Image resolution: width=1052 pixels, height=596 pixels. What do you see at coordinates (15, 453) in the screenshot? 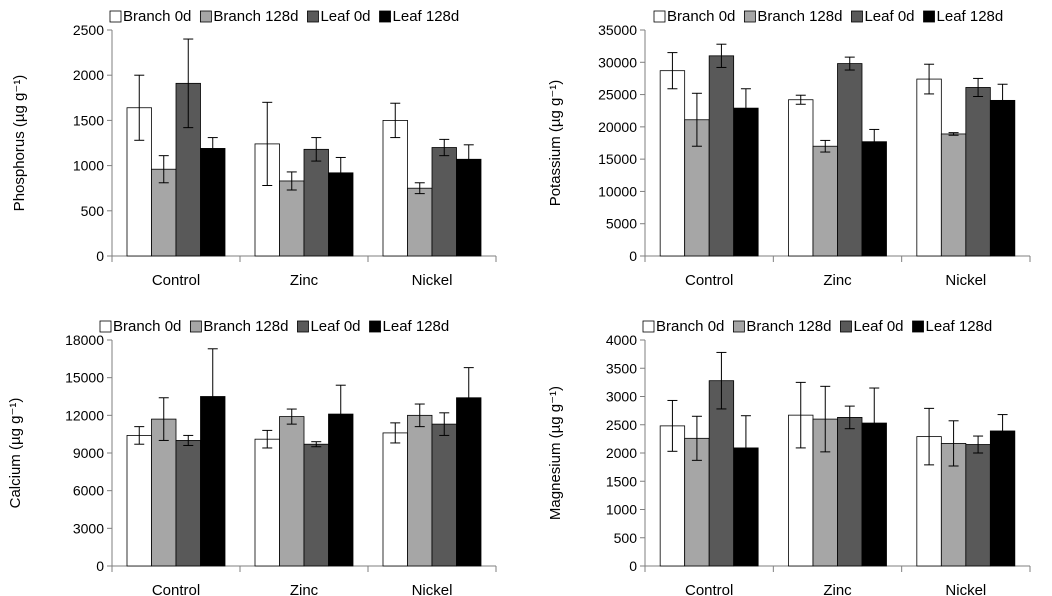
I see `y-axis-label: Calcium (µg g⁻¹)` at bounding box center [15, 453].